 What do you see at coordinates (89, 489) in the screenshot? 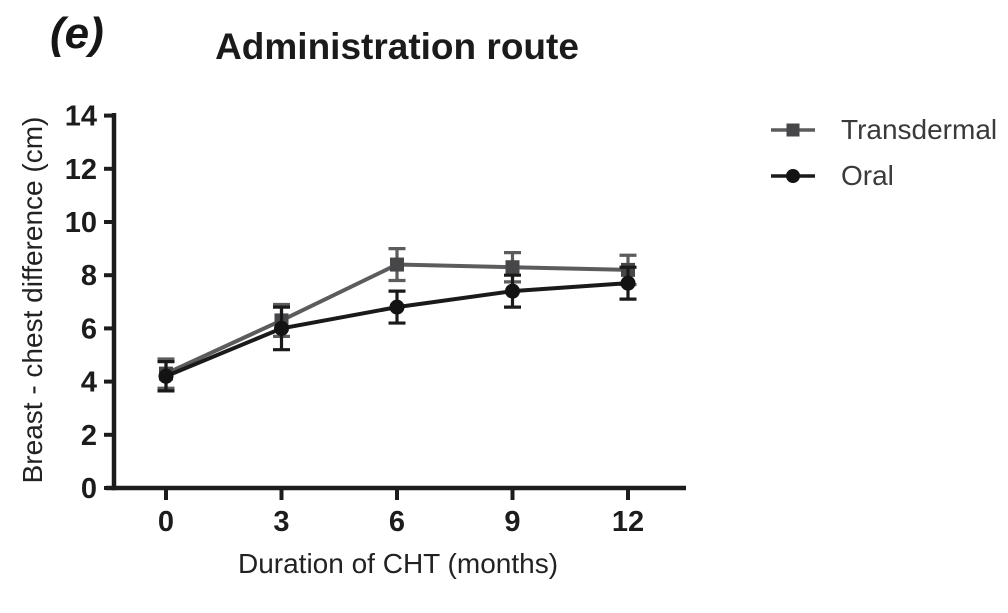
I see `y-axis-tick-label: 0` at bounding box center [89, 489].